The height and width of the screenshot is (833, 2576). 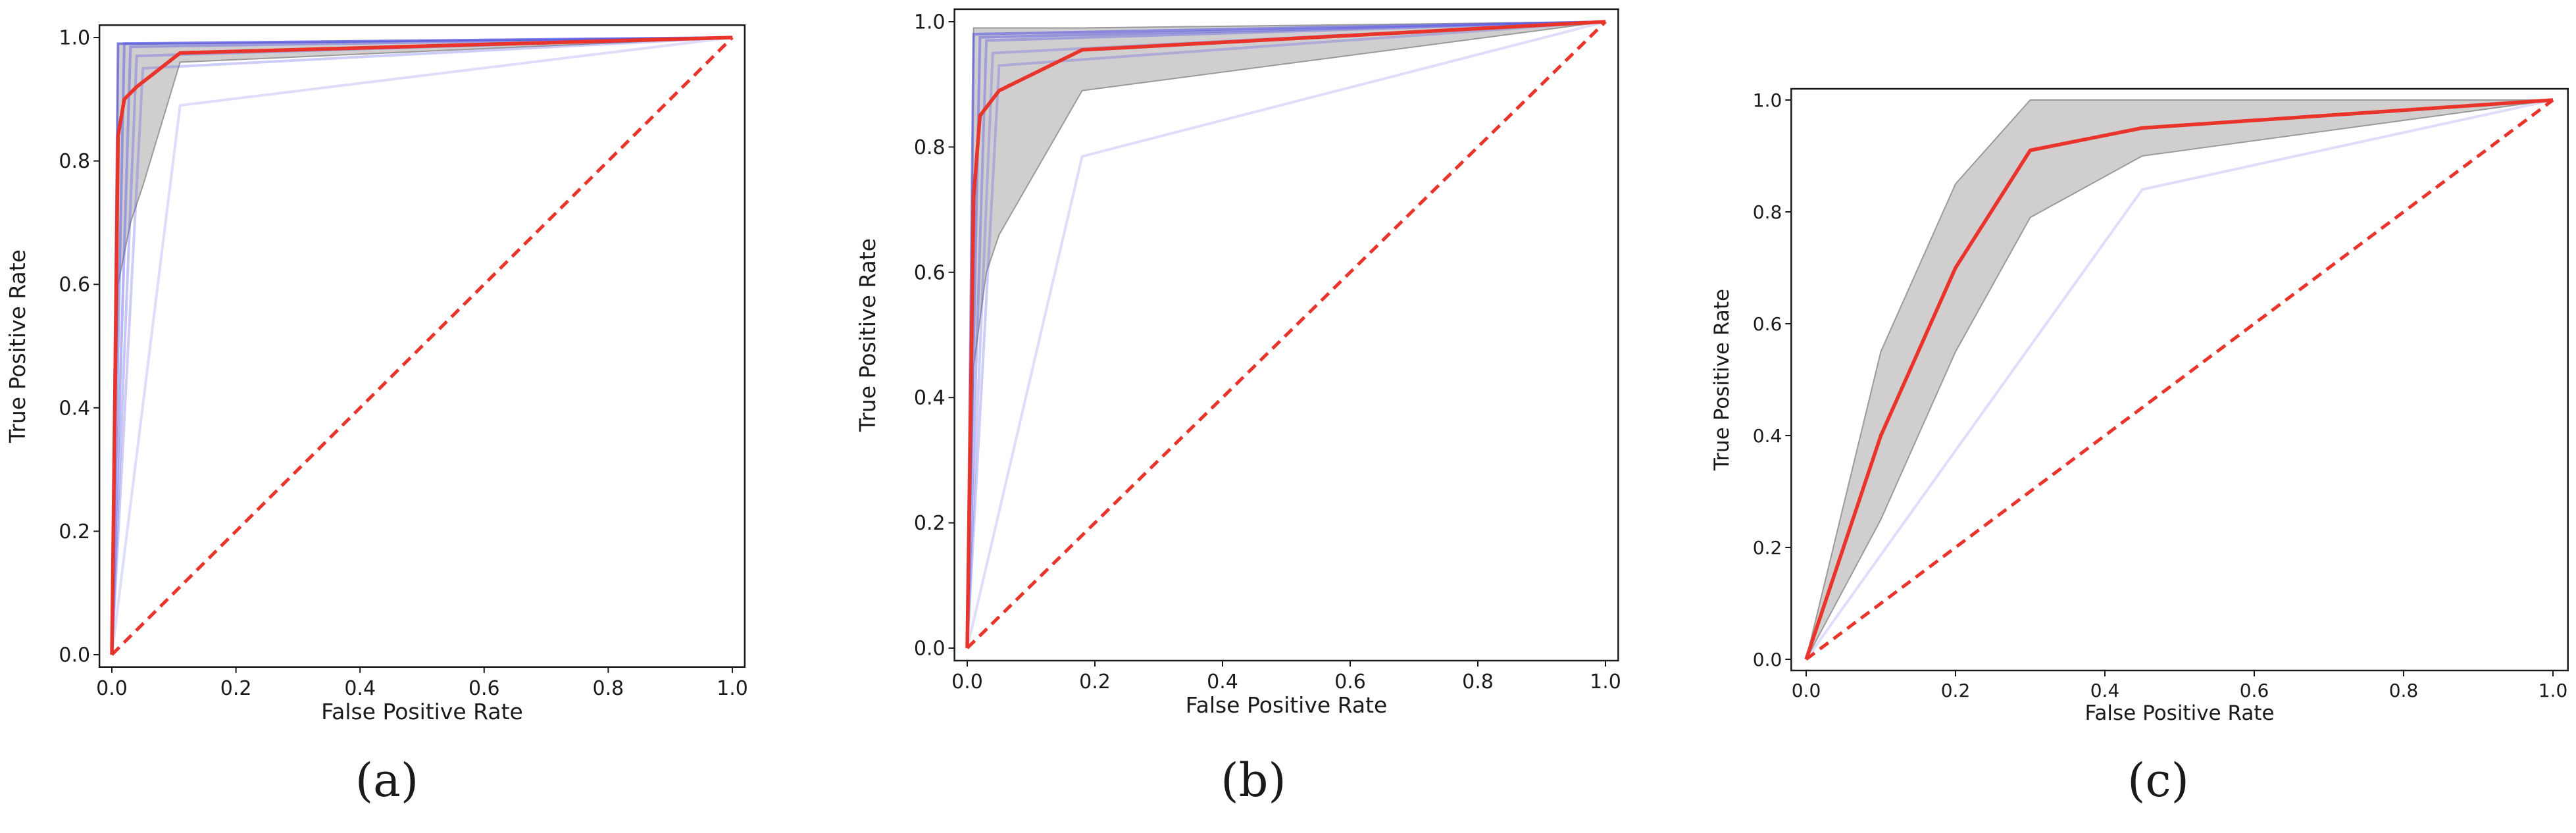 I want to click on panel-caption: (b), so click(x=1253, y=780).